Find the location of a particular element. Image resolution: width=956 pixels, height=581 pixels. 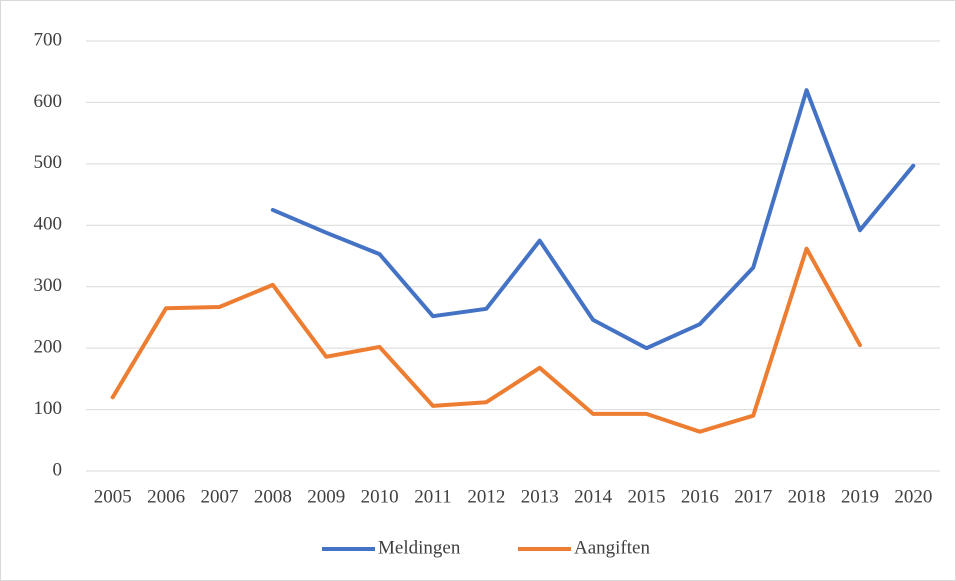

x-tick-label: 2009 is located at coordinates (326, 496).